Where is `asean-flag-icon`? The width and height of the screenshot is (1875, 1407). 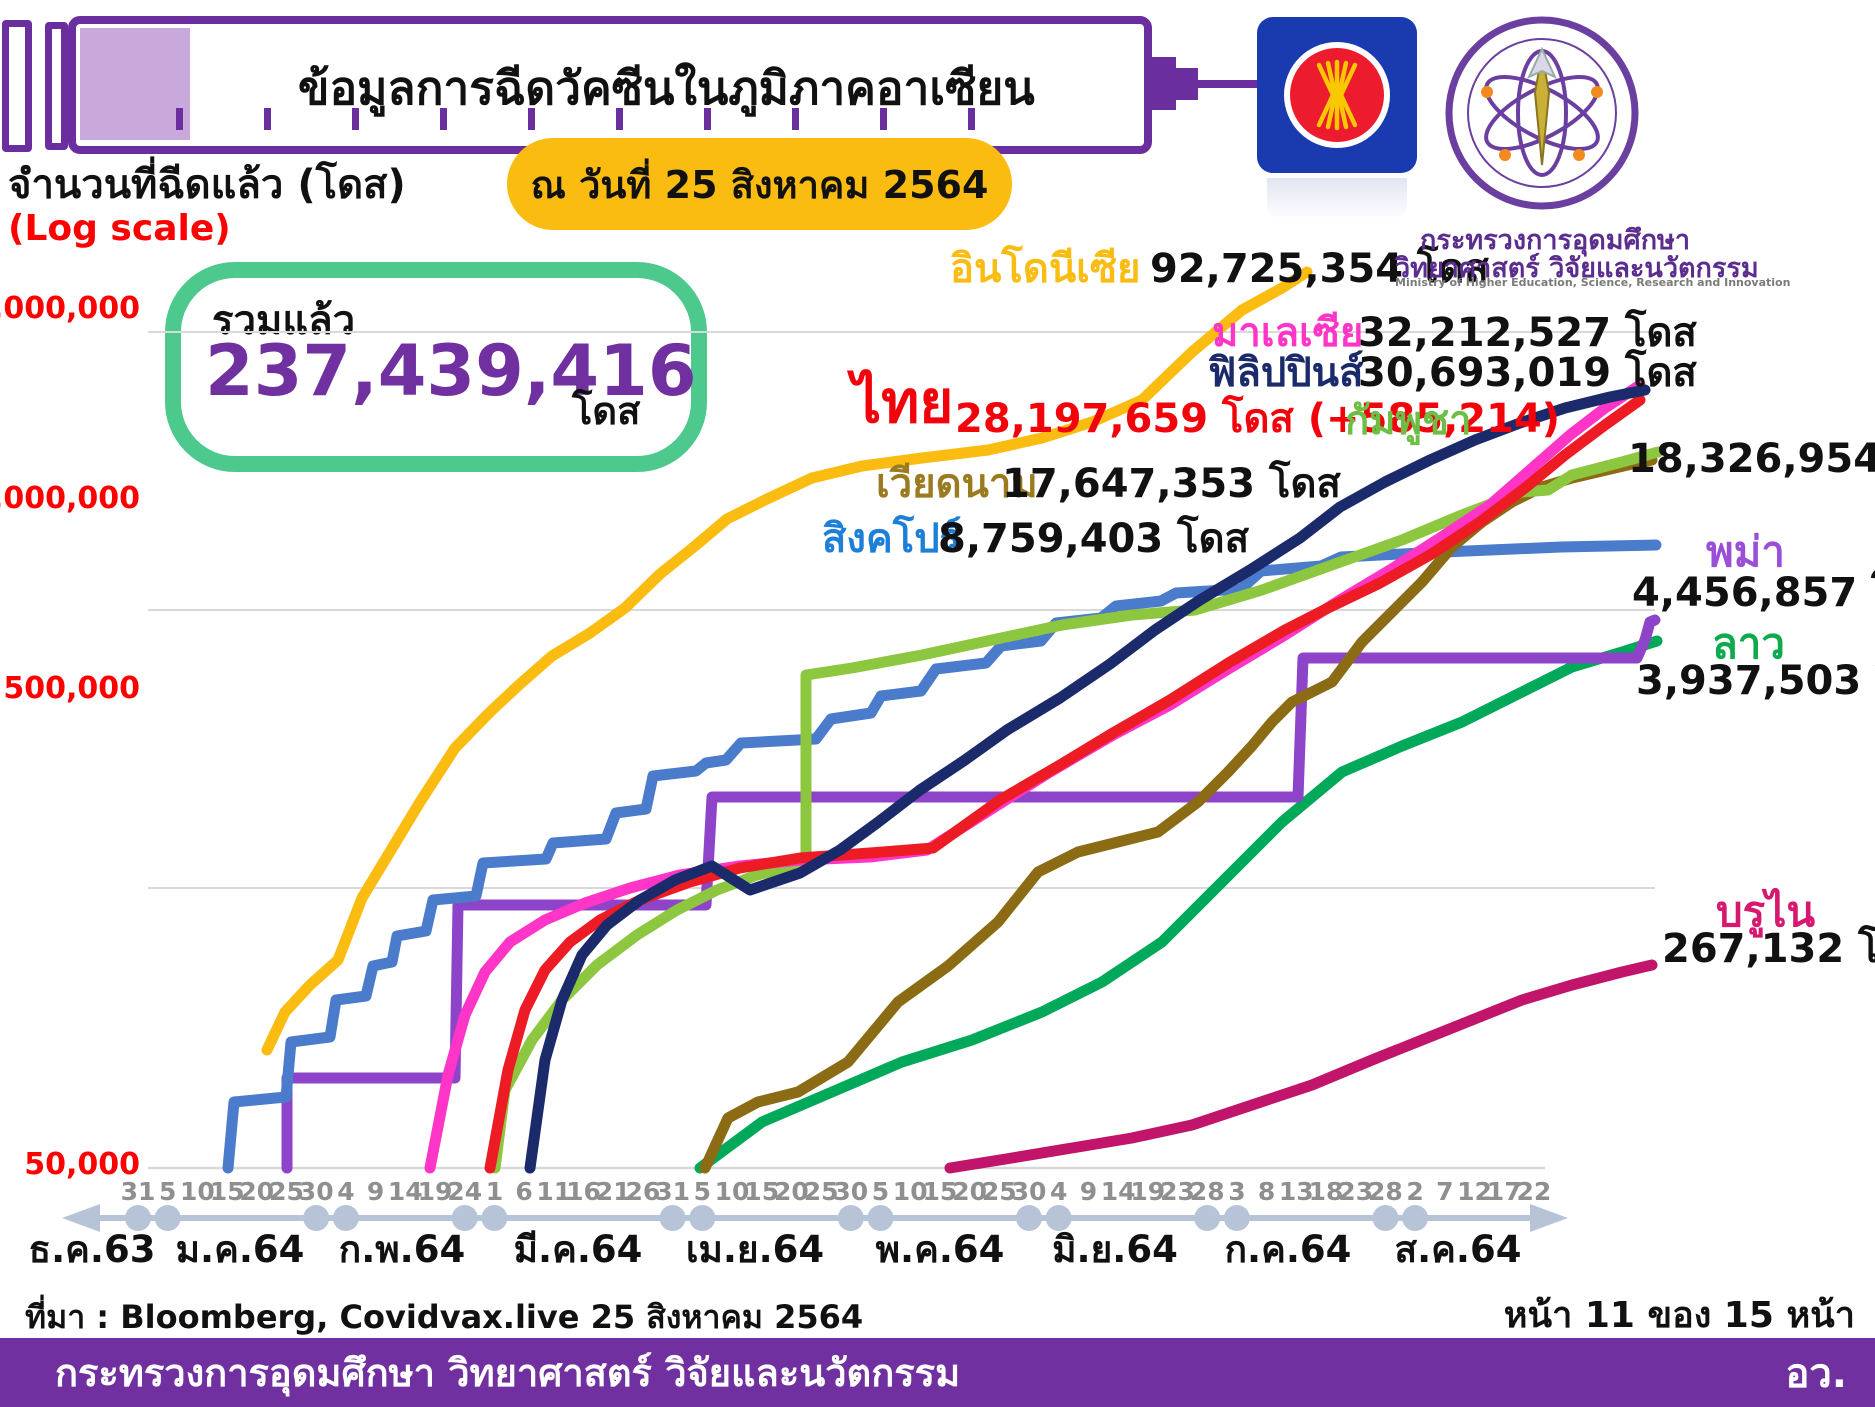
asean-flag-icon is located at coordinates (1337, 95).